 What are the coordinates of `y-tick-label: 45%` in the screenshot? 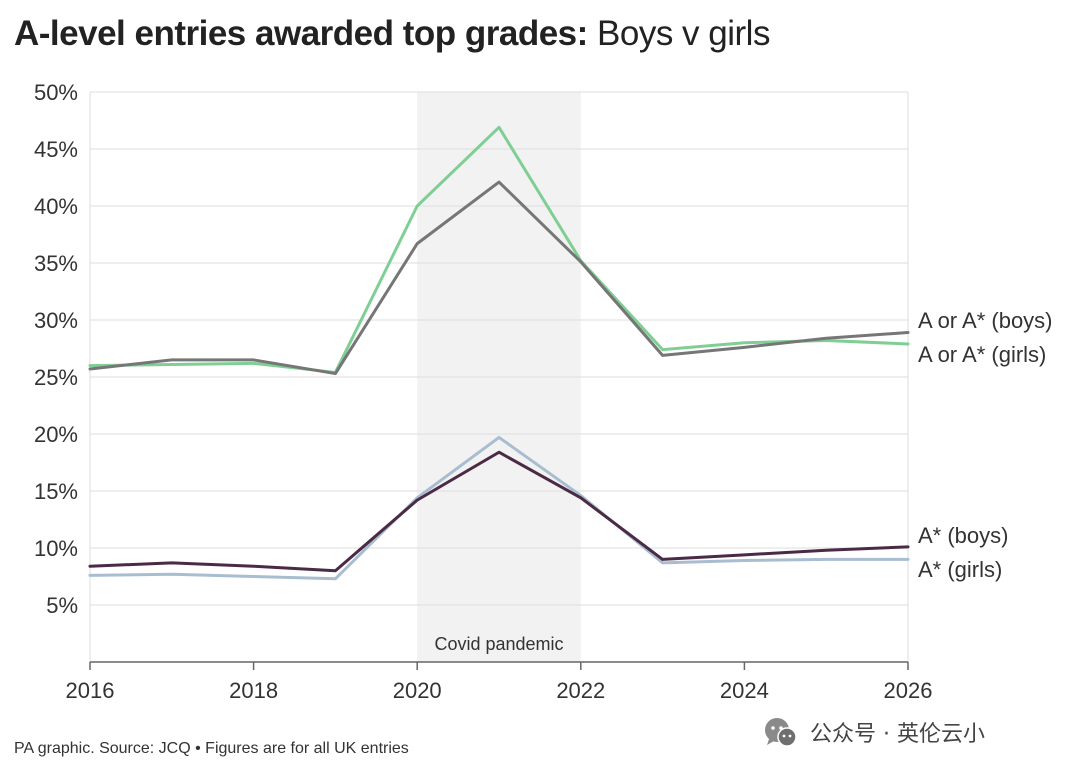 It's located at (56, 149).